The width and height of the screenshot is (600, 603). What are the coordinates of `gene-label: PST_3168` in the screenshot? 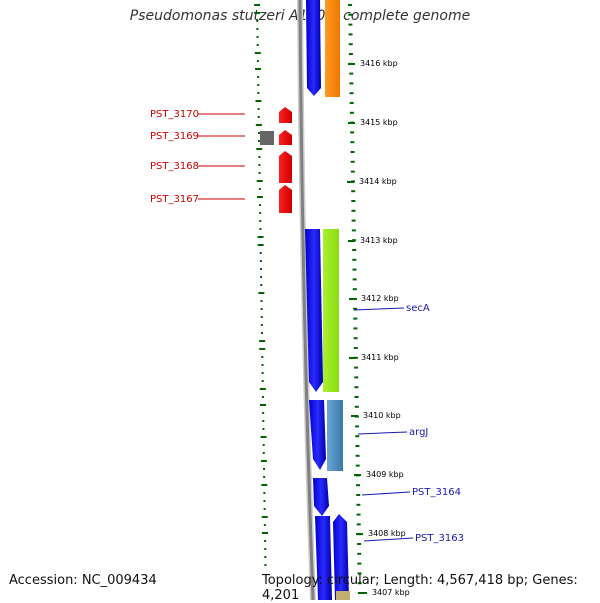 It's located at (174, 166).